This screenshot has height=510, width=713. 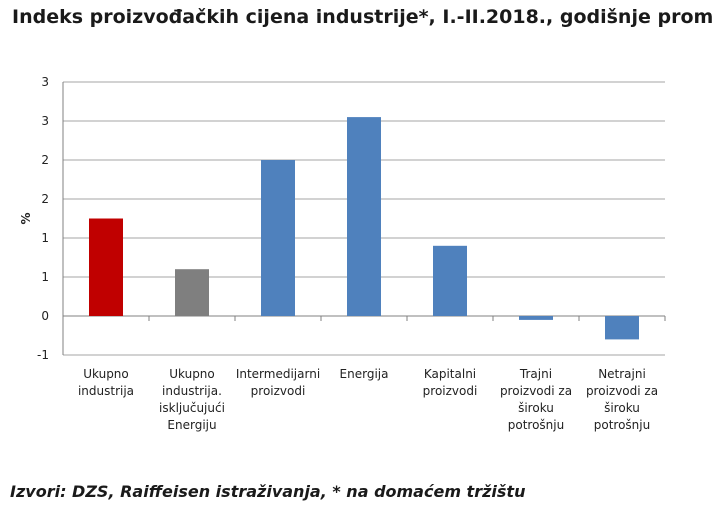 I want to click on y-tick-label: -1, so click(x=43, y=355).